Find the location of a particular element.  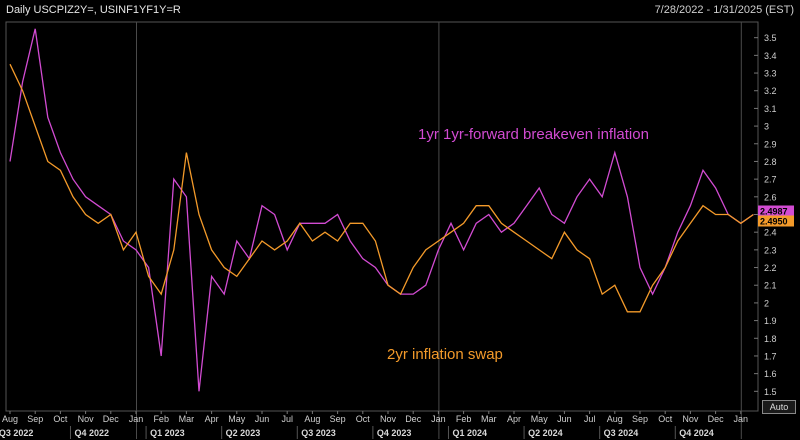

y-tick-label: 1.6 is located at coordinates (770, 374).